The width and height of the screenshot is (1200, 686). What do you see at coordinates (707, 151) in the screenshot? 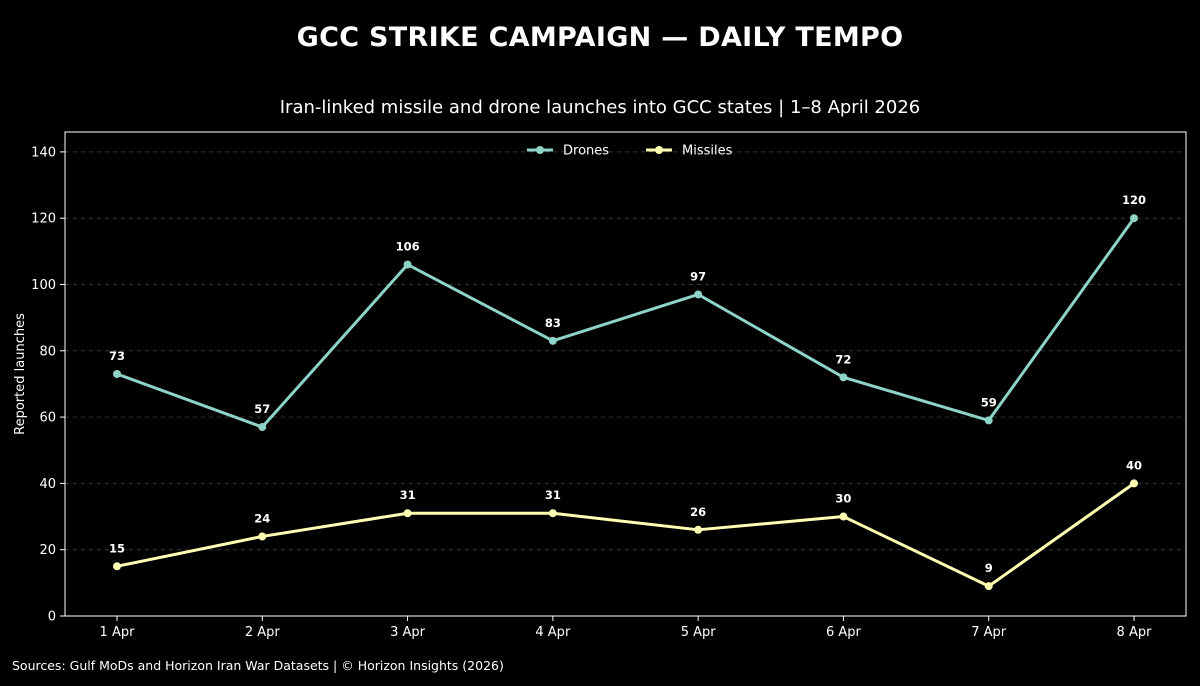
I see `legend-label: Missiles` at bounding box center [707, 151].